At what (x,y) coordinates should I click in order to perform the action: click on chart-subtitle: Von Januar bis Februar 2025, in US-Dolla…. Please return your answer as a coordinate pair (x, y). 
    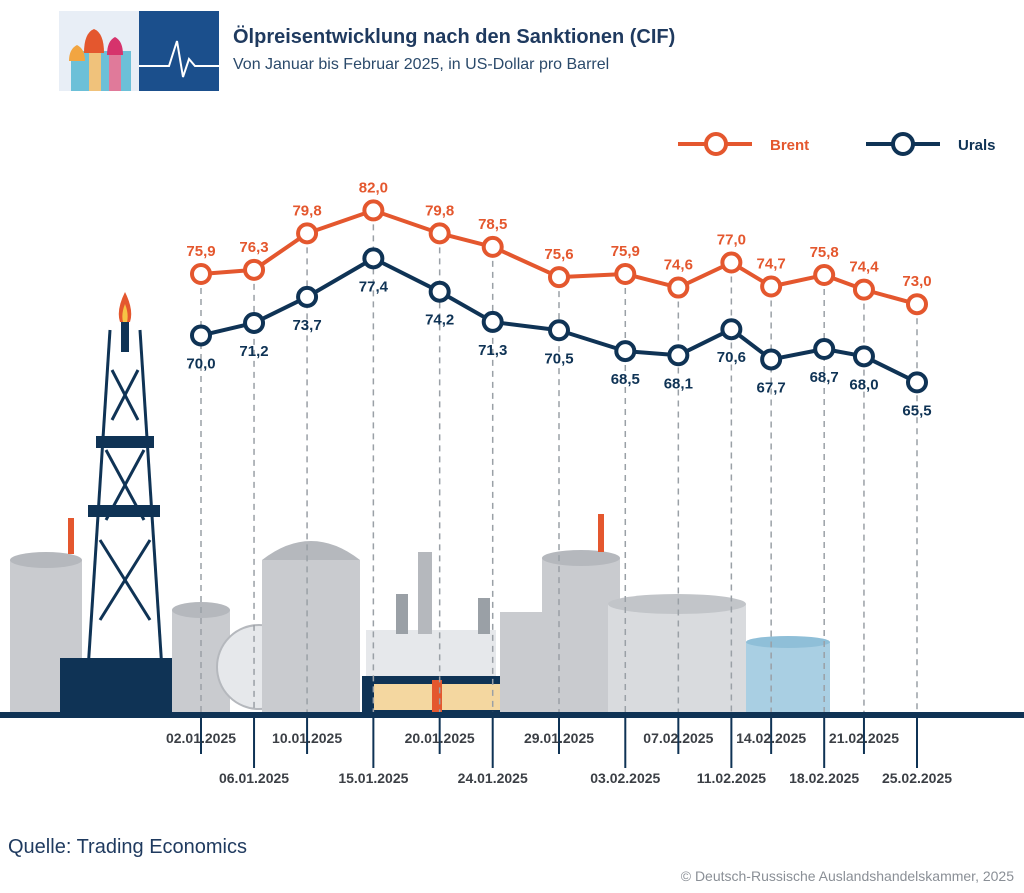
    Looking at the image, I should click on (421, 64).